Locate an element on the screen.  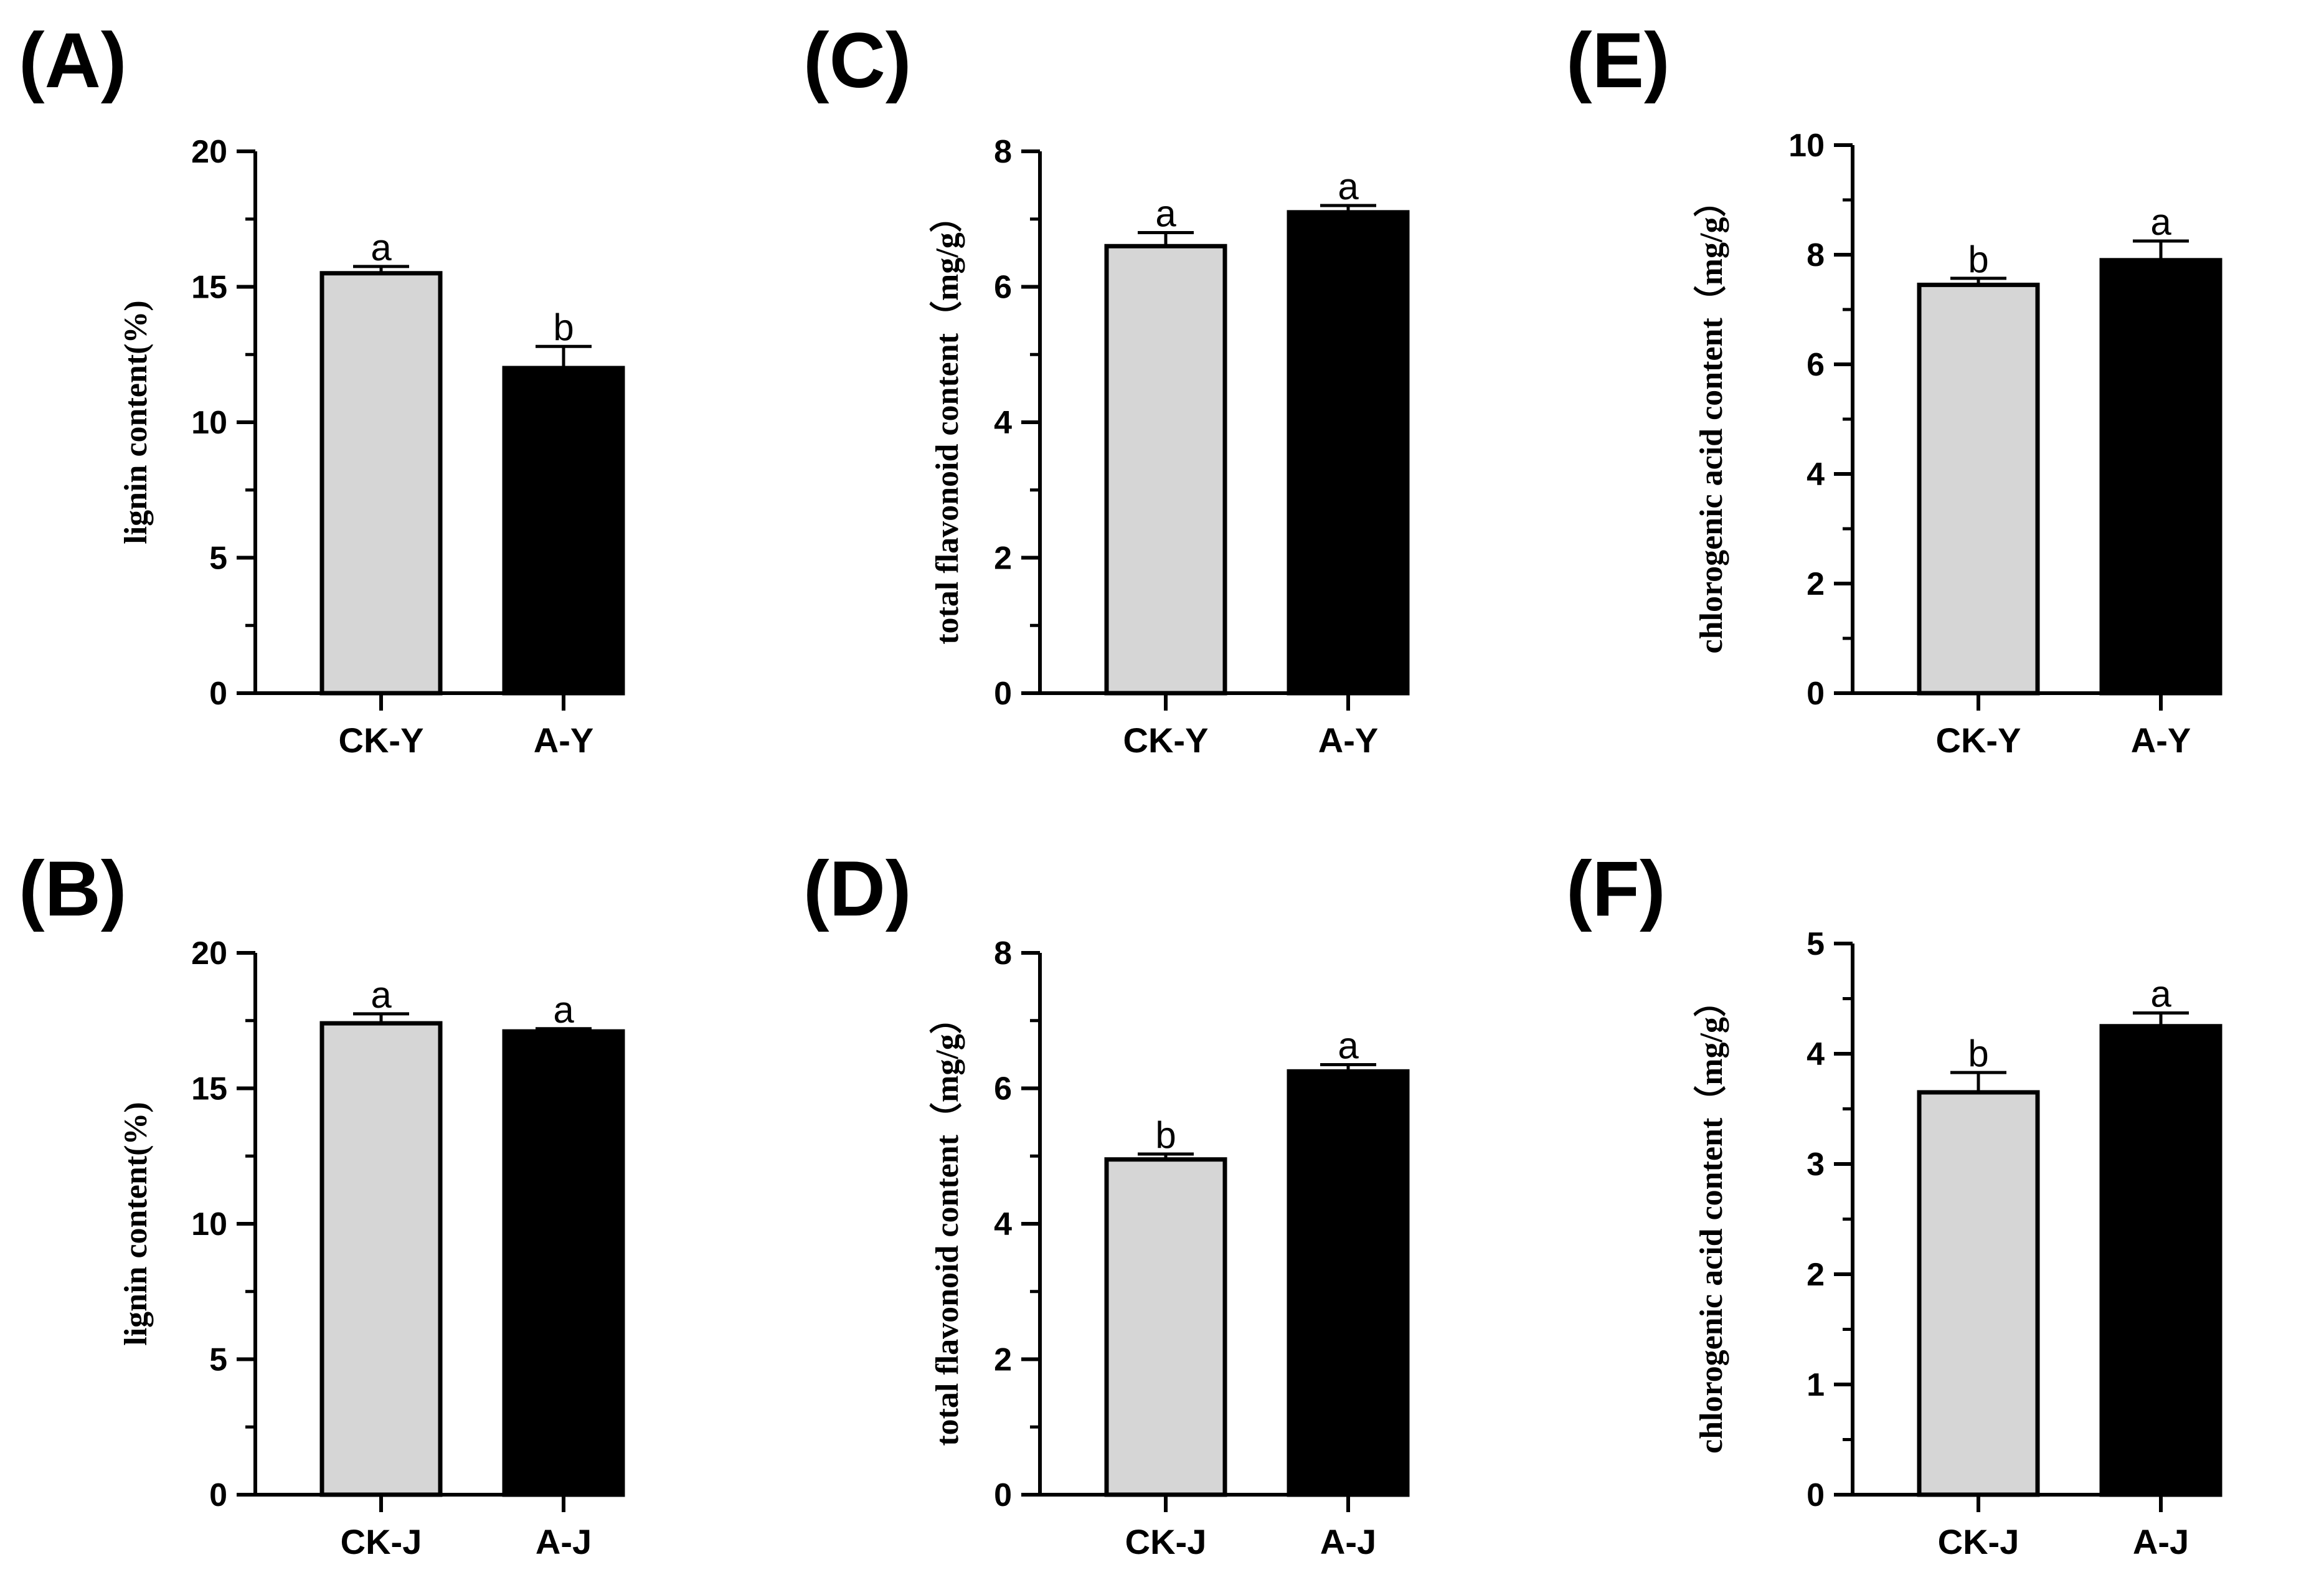
panel-label: (F) is located at coordinates (1616, 889).